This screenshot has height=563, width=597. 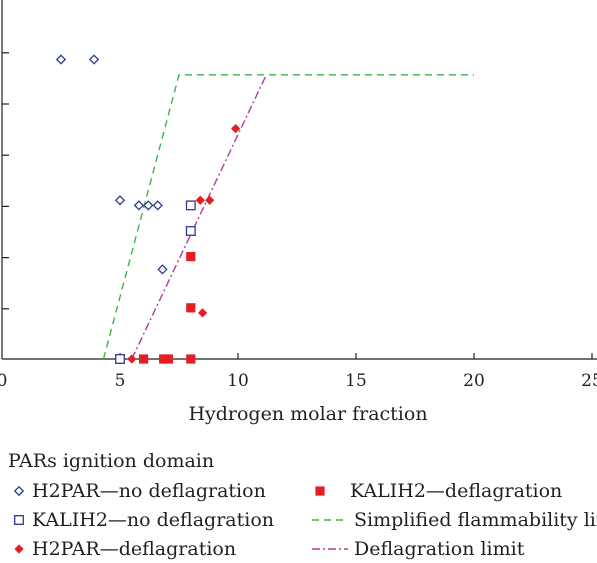 I want to click on x-axis-label: Hydrogen molar fraction, so click(x=307, y=414).